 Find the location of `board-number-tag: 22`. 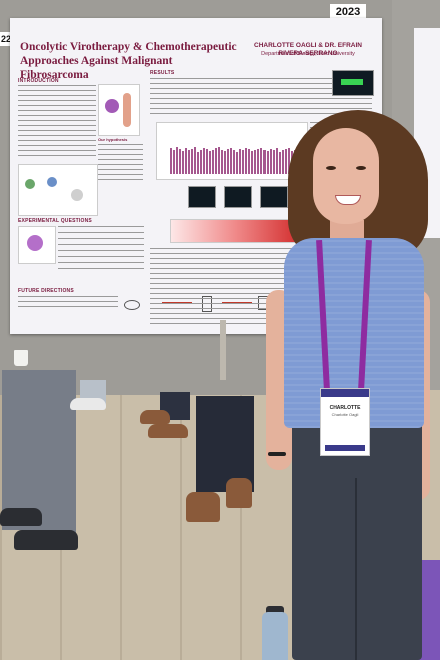

board-number-tag: 22 is located at coordinates (6, 39).